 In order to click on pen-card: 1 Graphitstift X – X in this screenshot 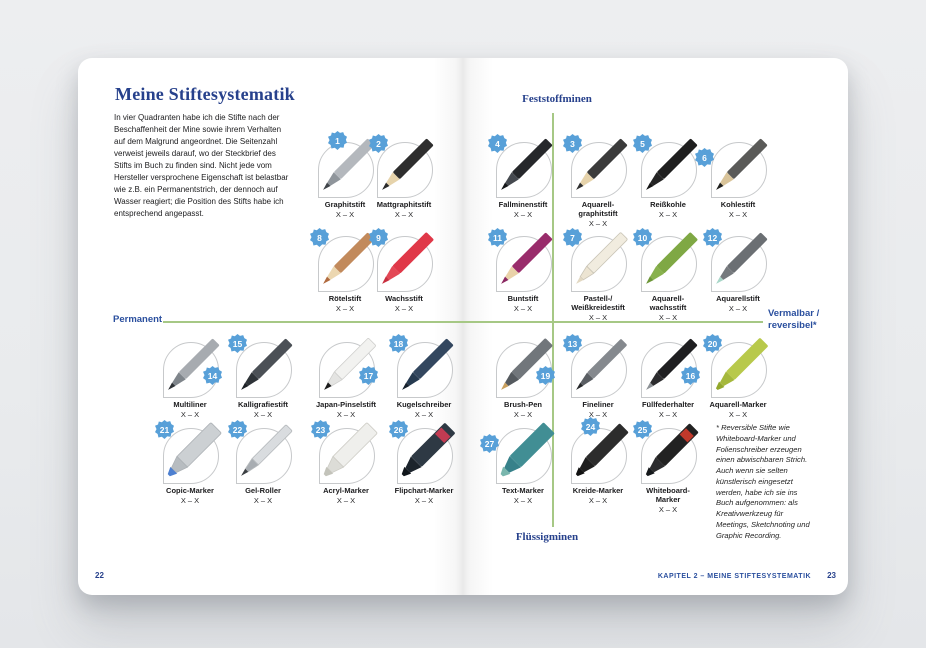, I will do `click(345, 175)`.